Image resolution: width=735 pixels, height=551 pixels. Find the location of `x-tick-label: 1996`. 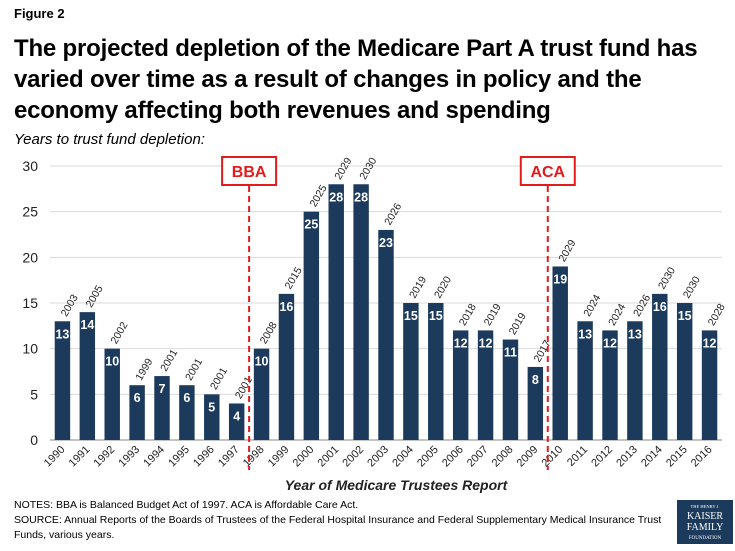

x-tick-label: 1996 is located at coordinates (204, 457).